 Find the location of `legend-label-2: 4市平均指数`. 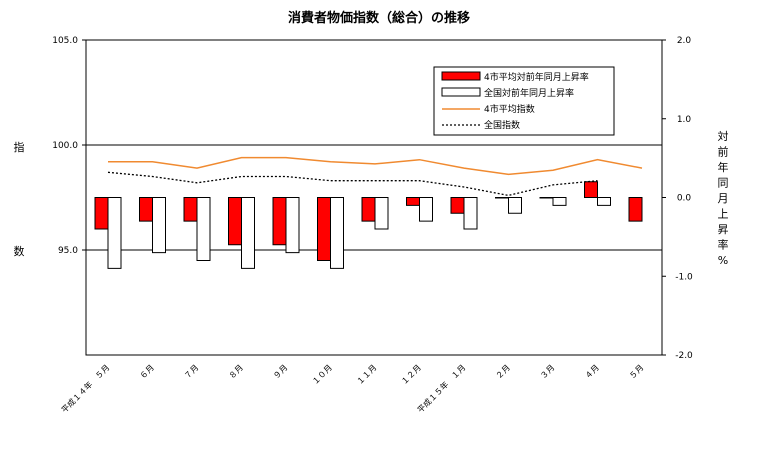

legend-label-2: 4市平均指数 is located at coordinates (509, 109).